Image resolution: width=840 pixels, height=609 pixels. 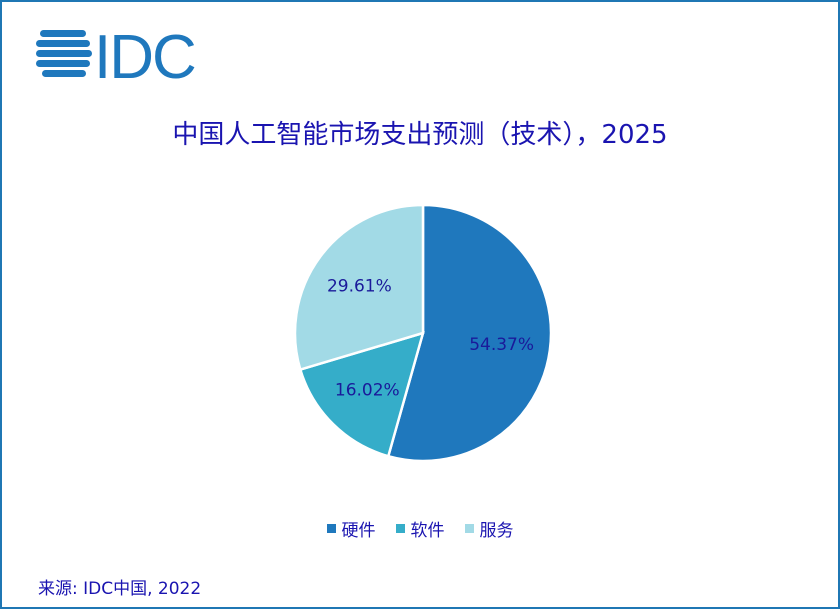 I want to click on pie-chart: 54.37% 16.02% 29.61%, so click(x=423, y=333).